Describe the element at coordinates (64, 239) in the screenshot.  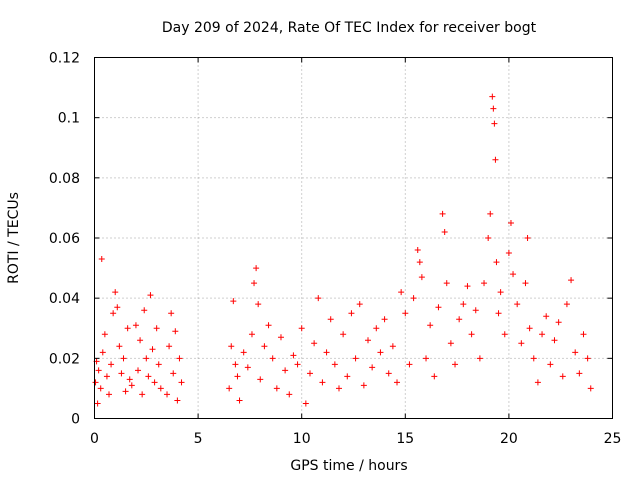
I see `y-tick-label: 0.06` at that location.